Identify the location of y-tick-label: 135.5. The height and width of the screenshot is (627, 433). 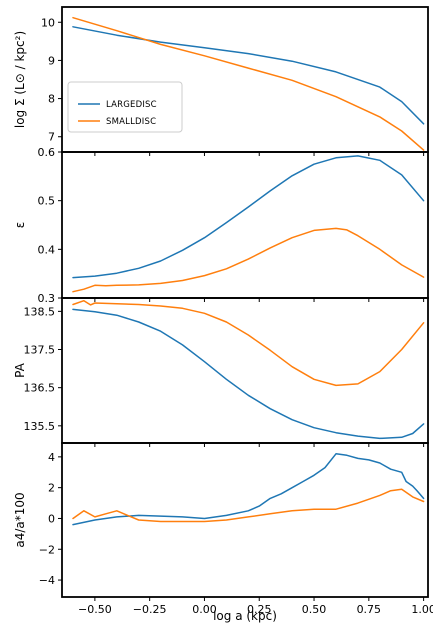
(40, 426).